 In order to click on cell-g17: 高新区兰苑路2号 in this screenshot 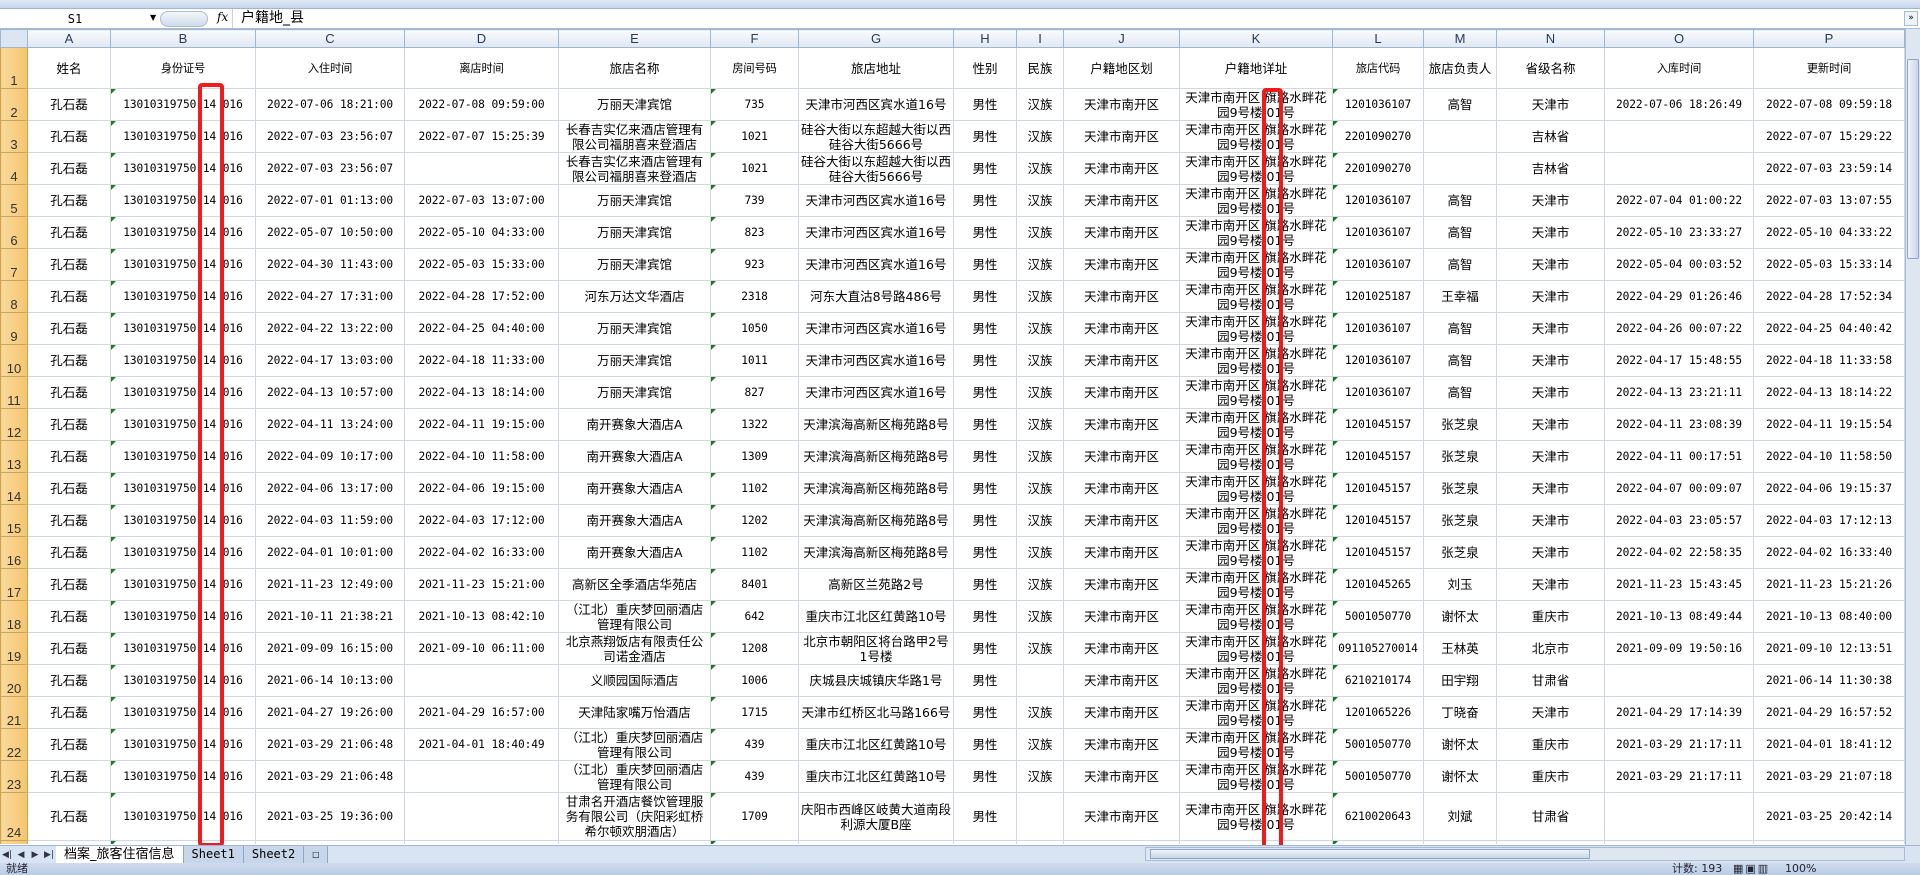, I will do `click(876, 584)`.